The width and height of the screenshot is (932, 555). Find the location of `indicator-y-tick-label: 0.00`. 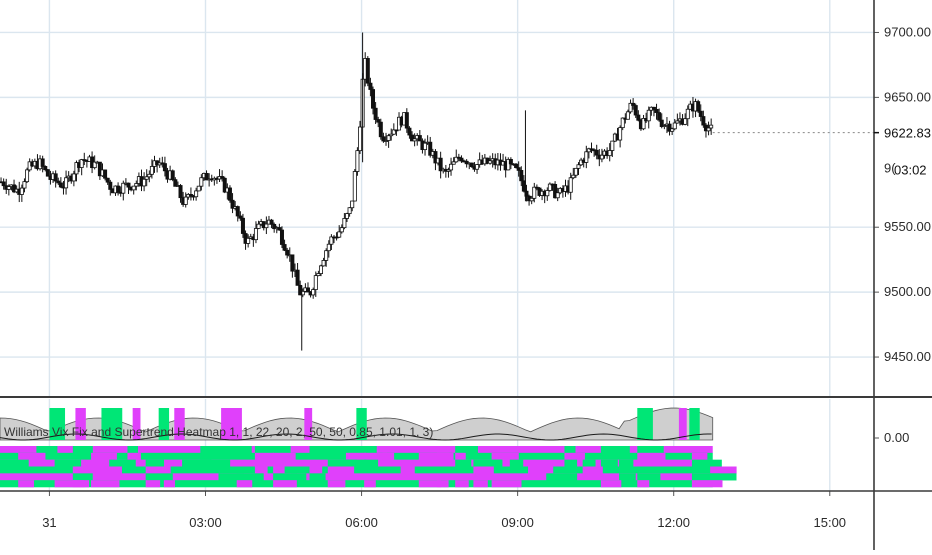

indicator-y-tick-label: 0.00 is located at coordinates (896, 437).